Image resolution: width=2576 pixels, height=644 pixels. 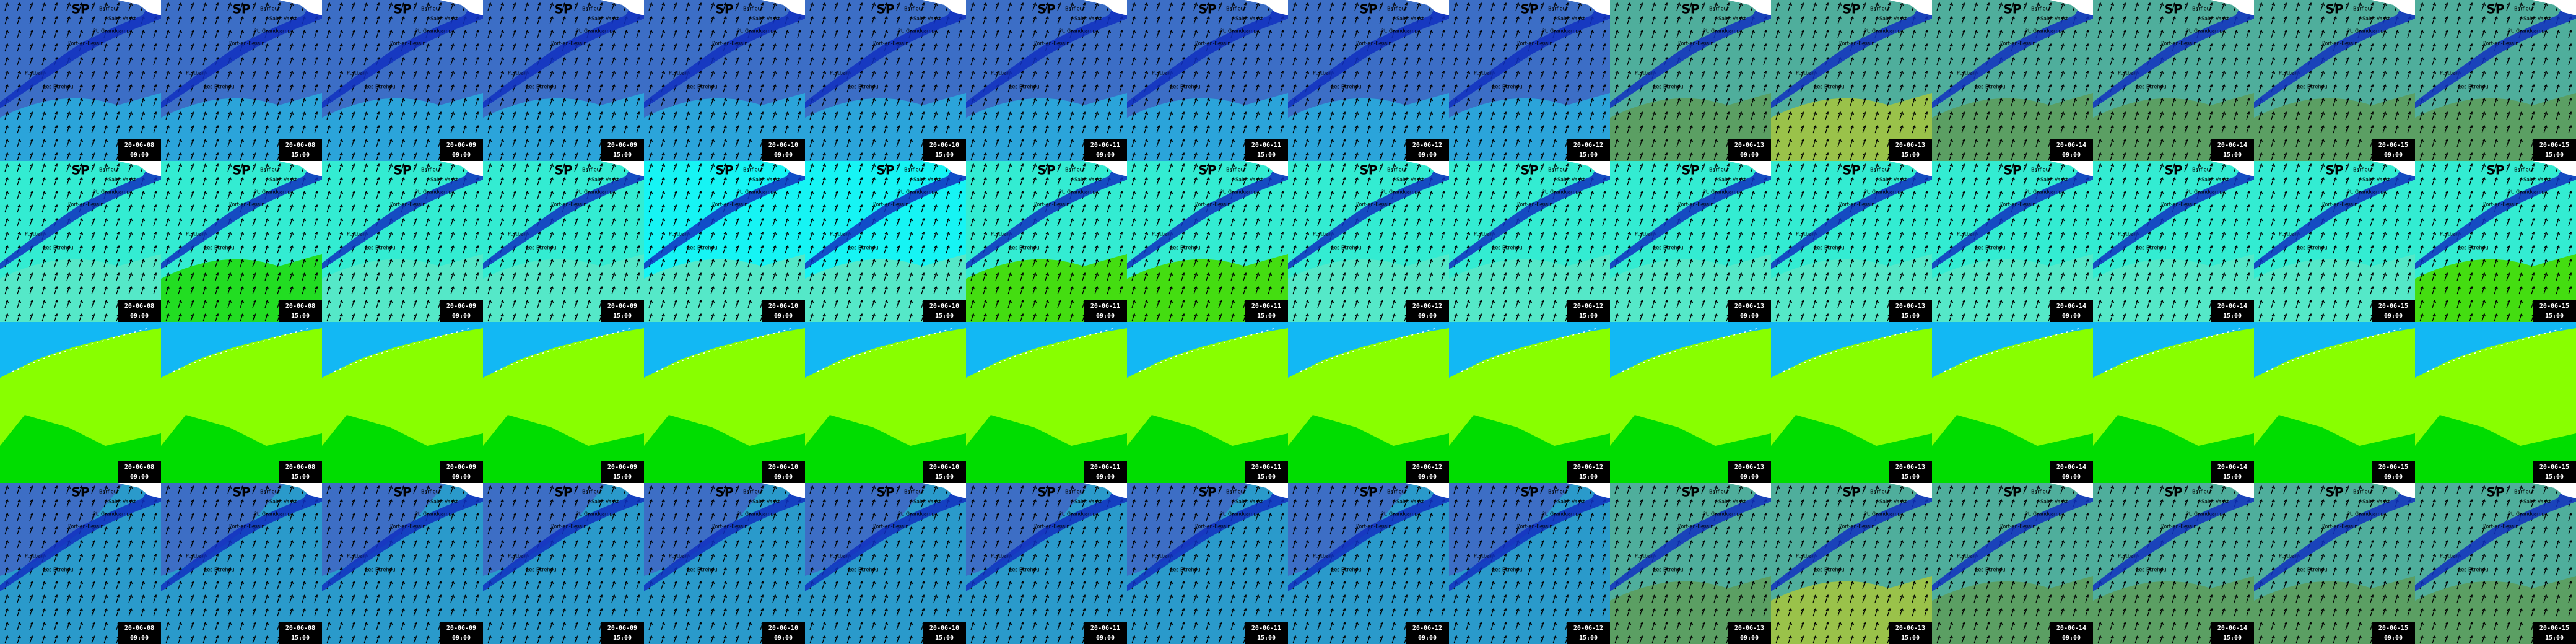 What do you see at coordinates (563, 402) in the screenshot?
I see `map-tile: 20-06-09 15:00` at bounding box center [563, 402].